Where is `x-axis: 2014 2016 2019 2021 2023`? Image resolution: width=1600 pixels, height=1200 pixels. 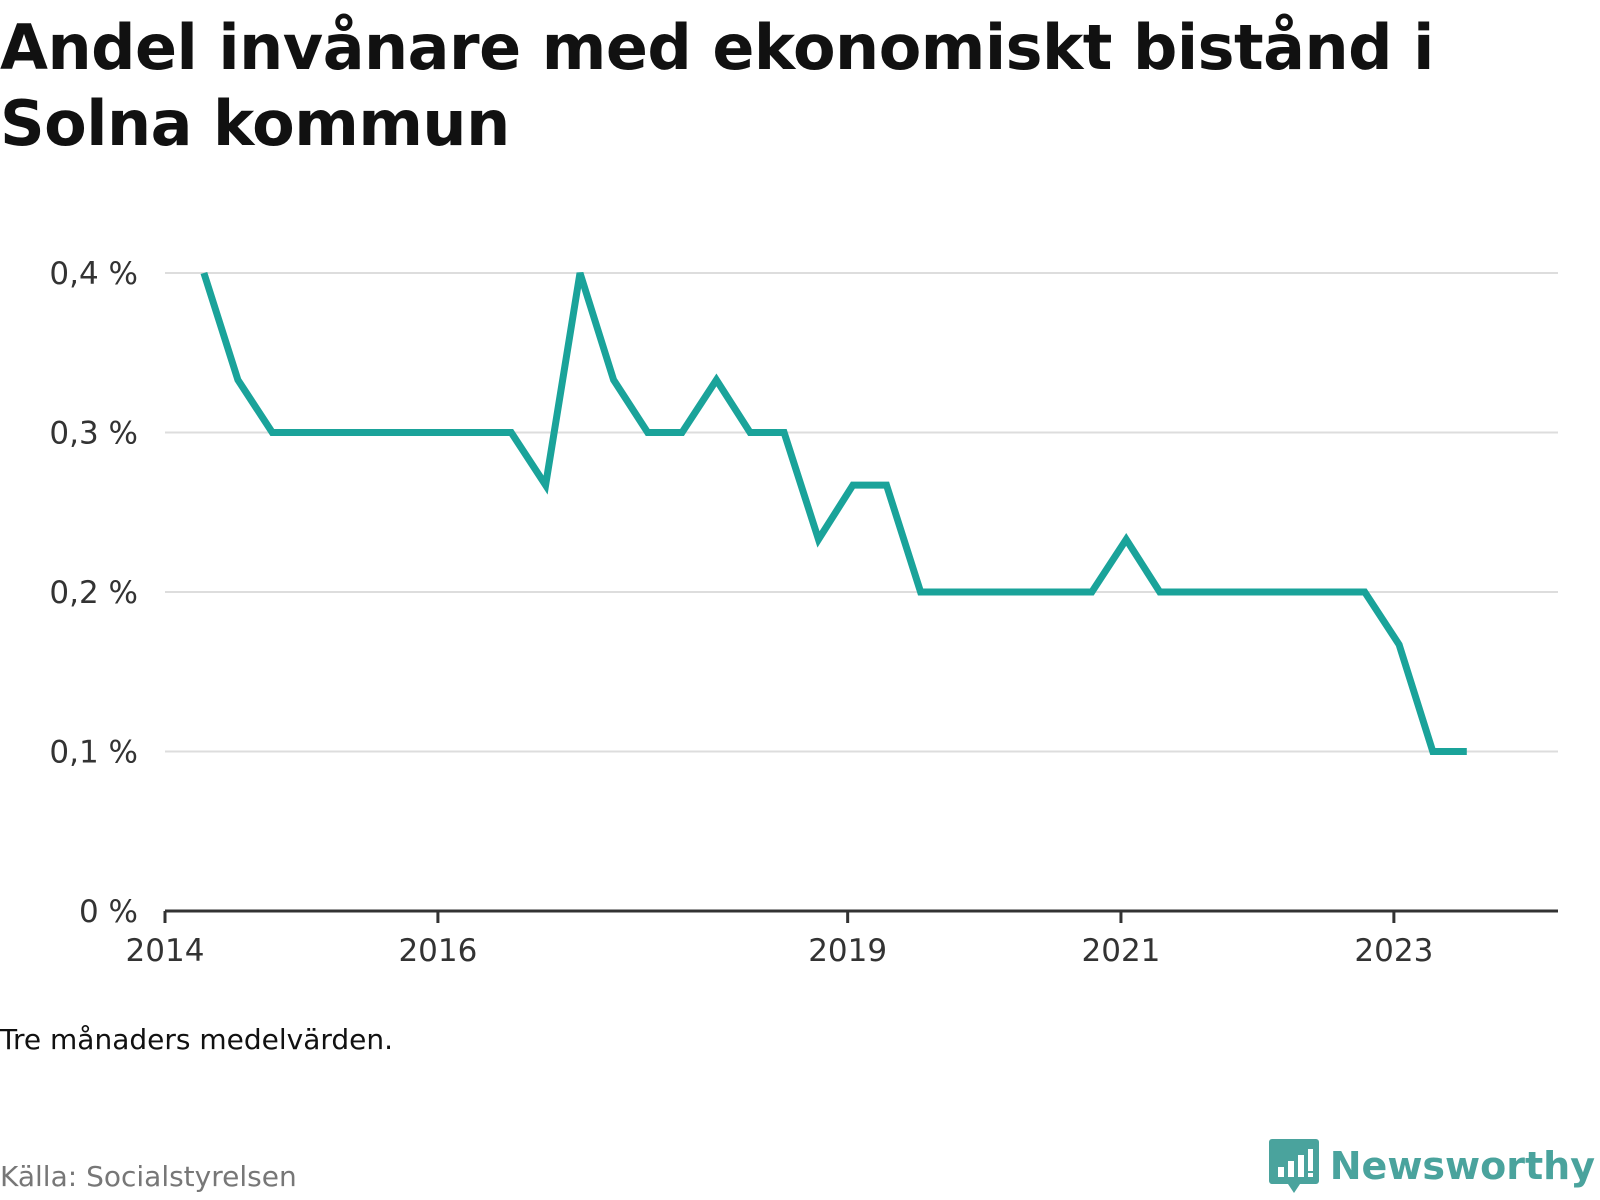 x-axis: 2014 2016 2019 2021 2023 is located at coordinates (842, 939).